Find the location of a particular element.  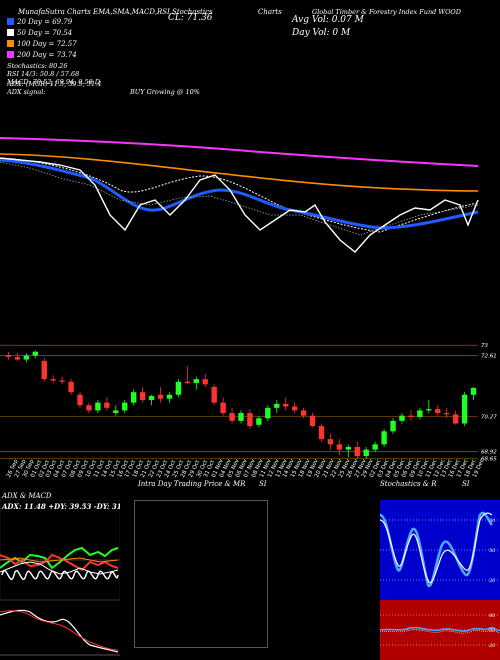

ma-20-line is located at coordinates (239, 194).